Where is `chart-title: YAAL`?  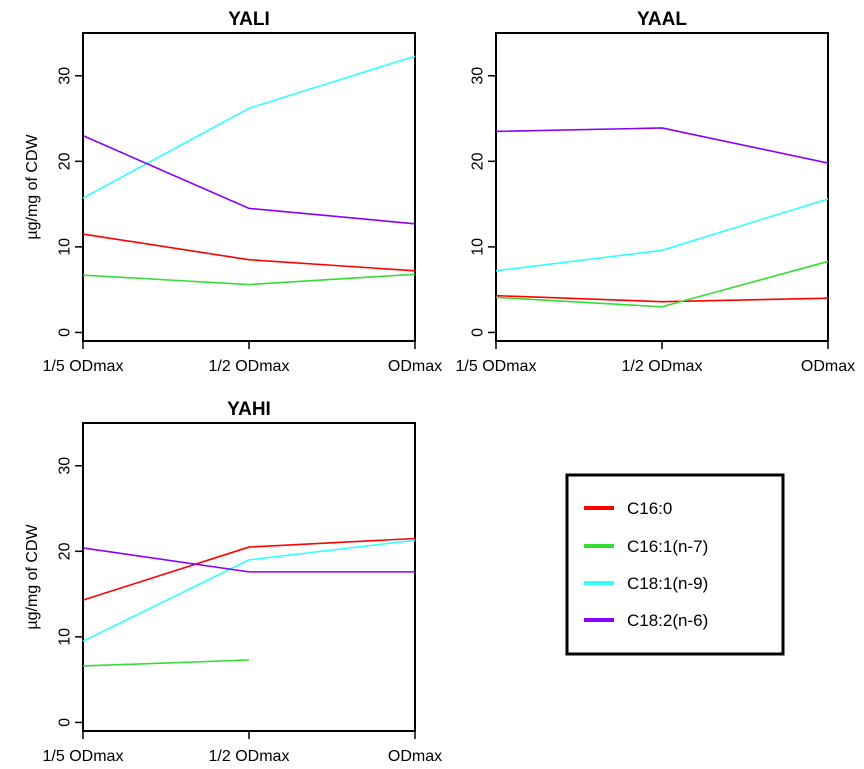
chart-title: YAAL is located at coordinates (662, 19).